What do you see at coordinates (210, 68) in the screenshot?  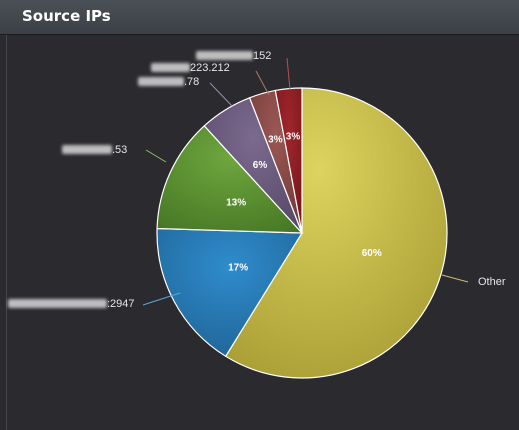 I see `slice-label: 223.212` at bounding box center [210, 68].